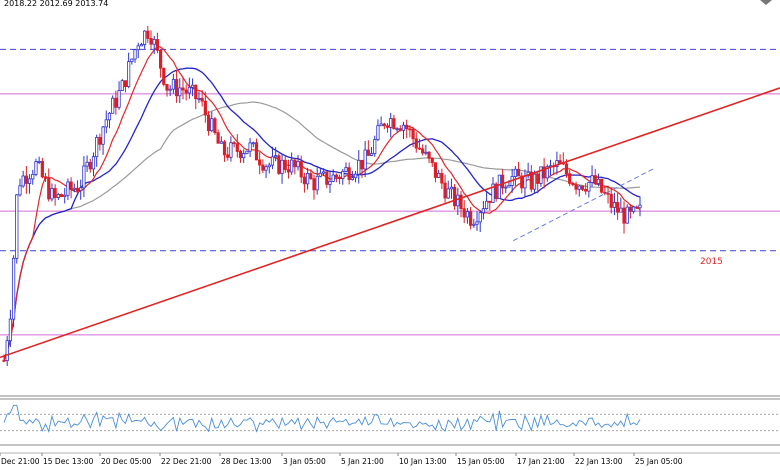 The height and width of the screenshot is (470, 780). I want to click on axis-label: 20 Dec 05:00, so click(126, 461).